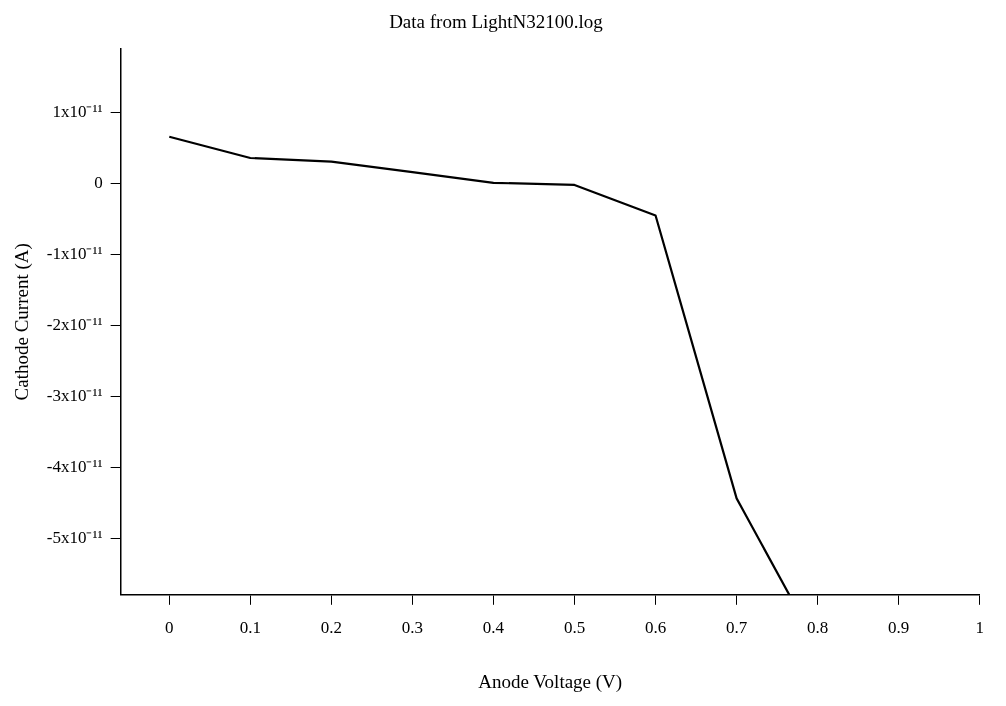 The height and width of the screenshot is (706, 1006). What do you see at coordinates (74, 537) in the screenshot?
I see `y-tick-label: -5x10⁻¹¹` at bounding box center [74, 537].